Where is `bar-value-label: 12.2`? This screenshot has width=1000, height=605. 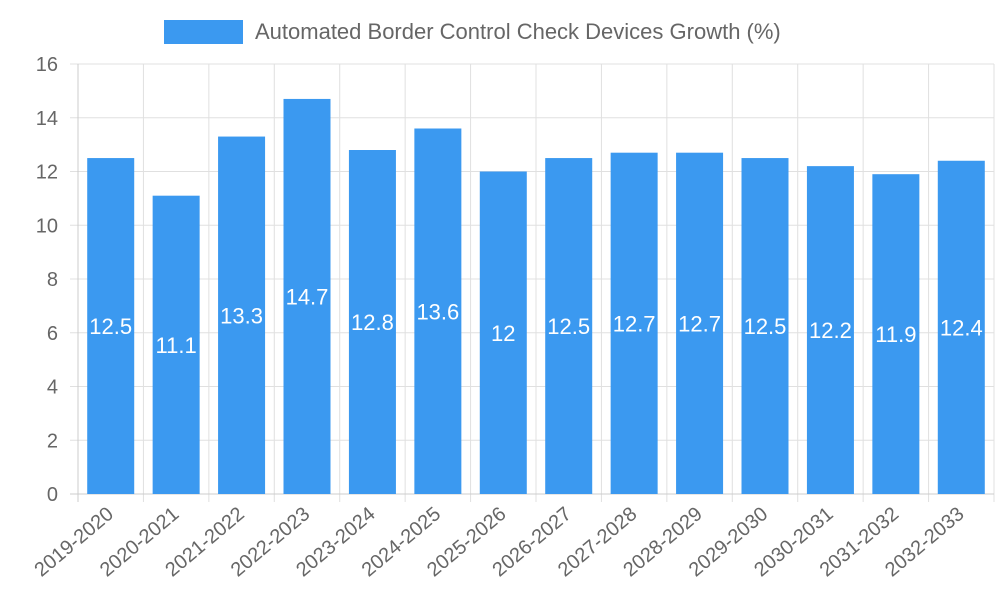 bar-value-label: 12.2 is located at coordinates (830, 330).